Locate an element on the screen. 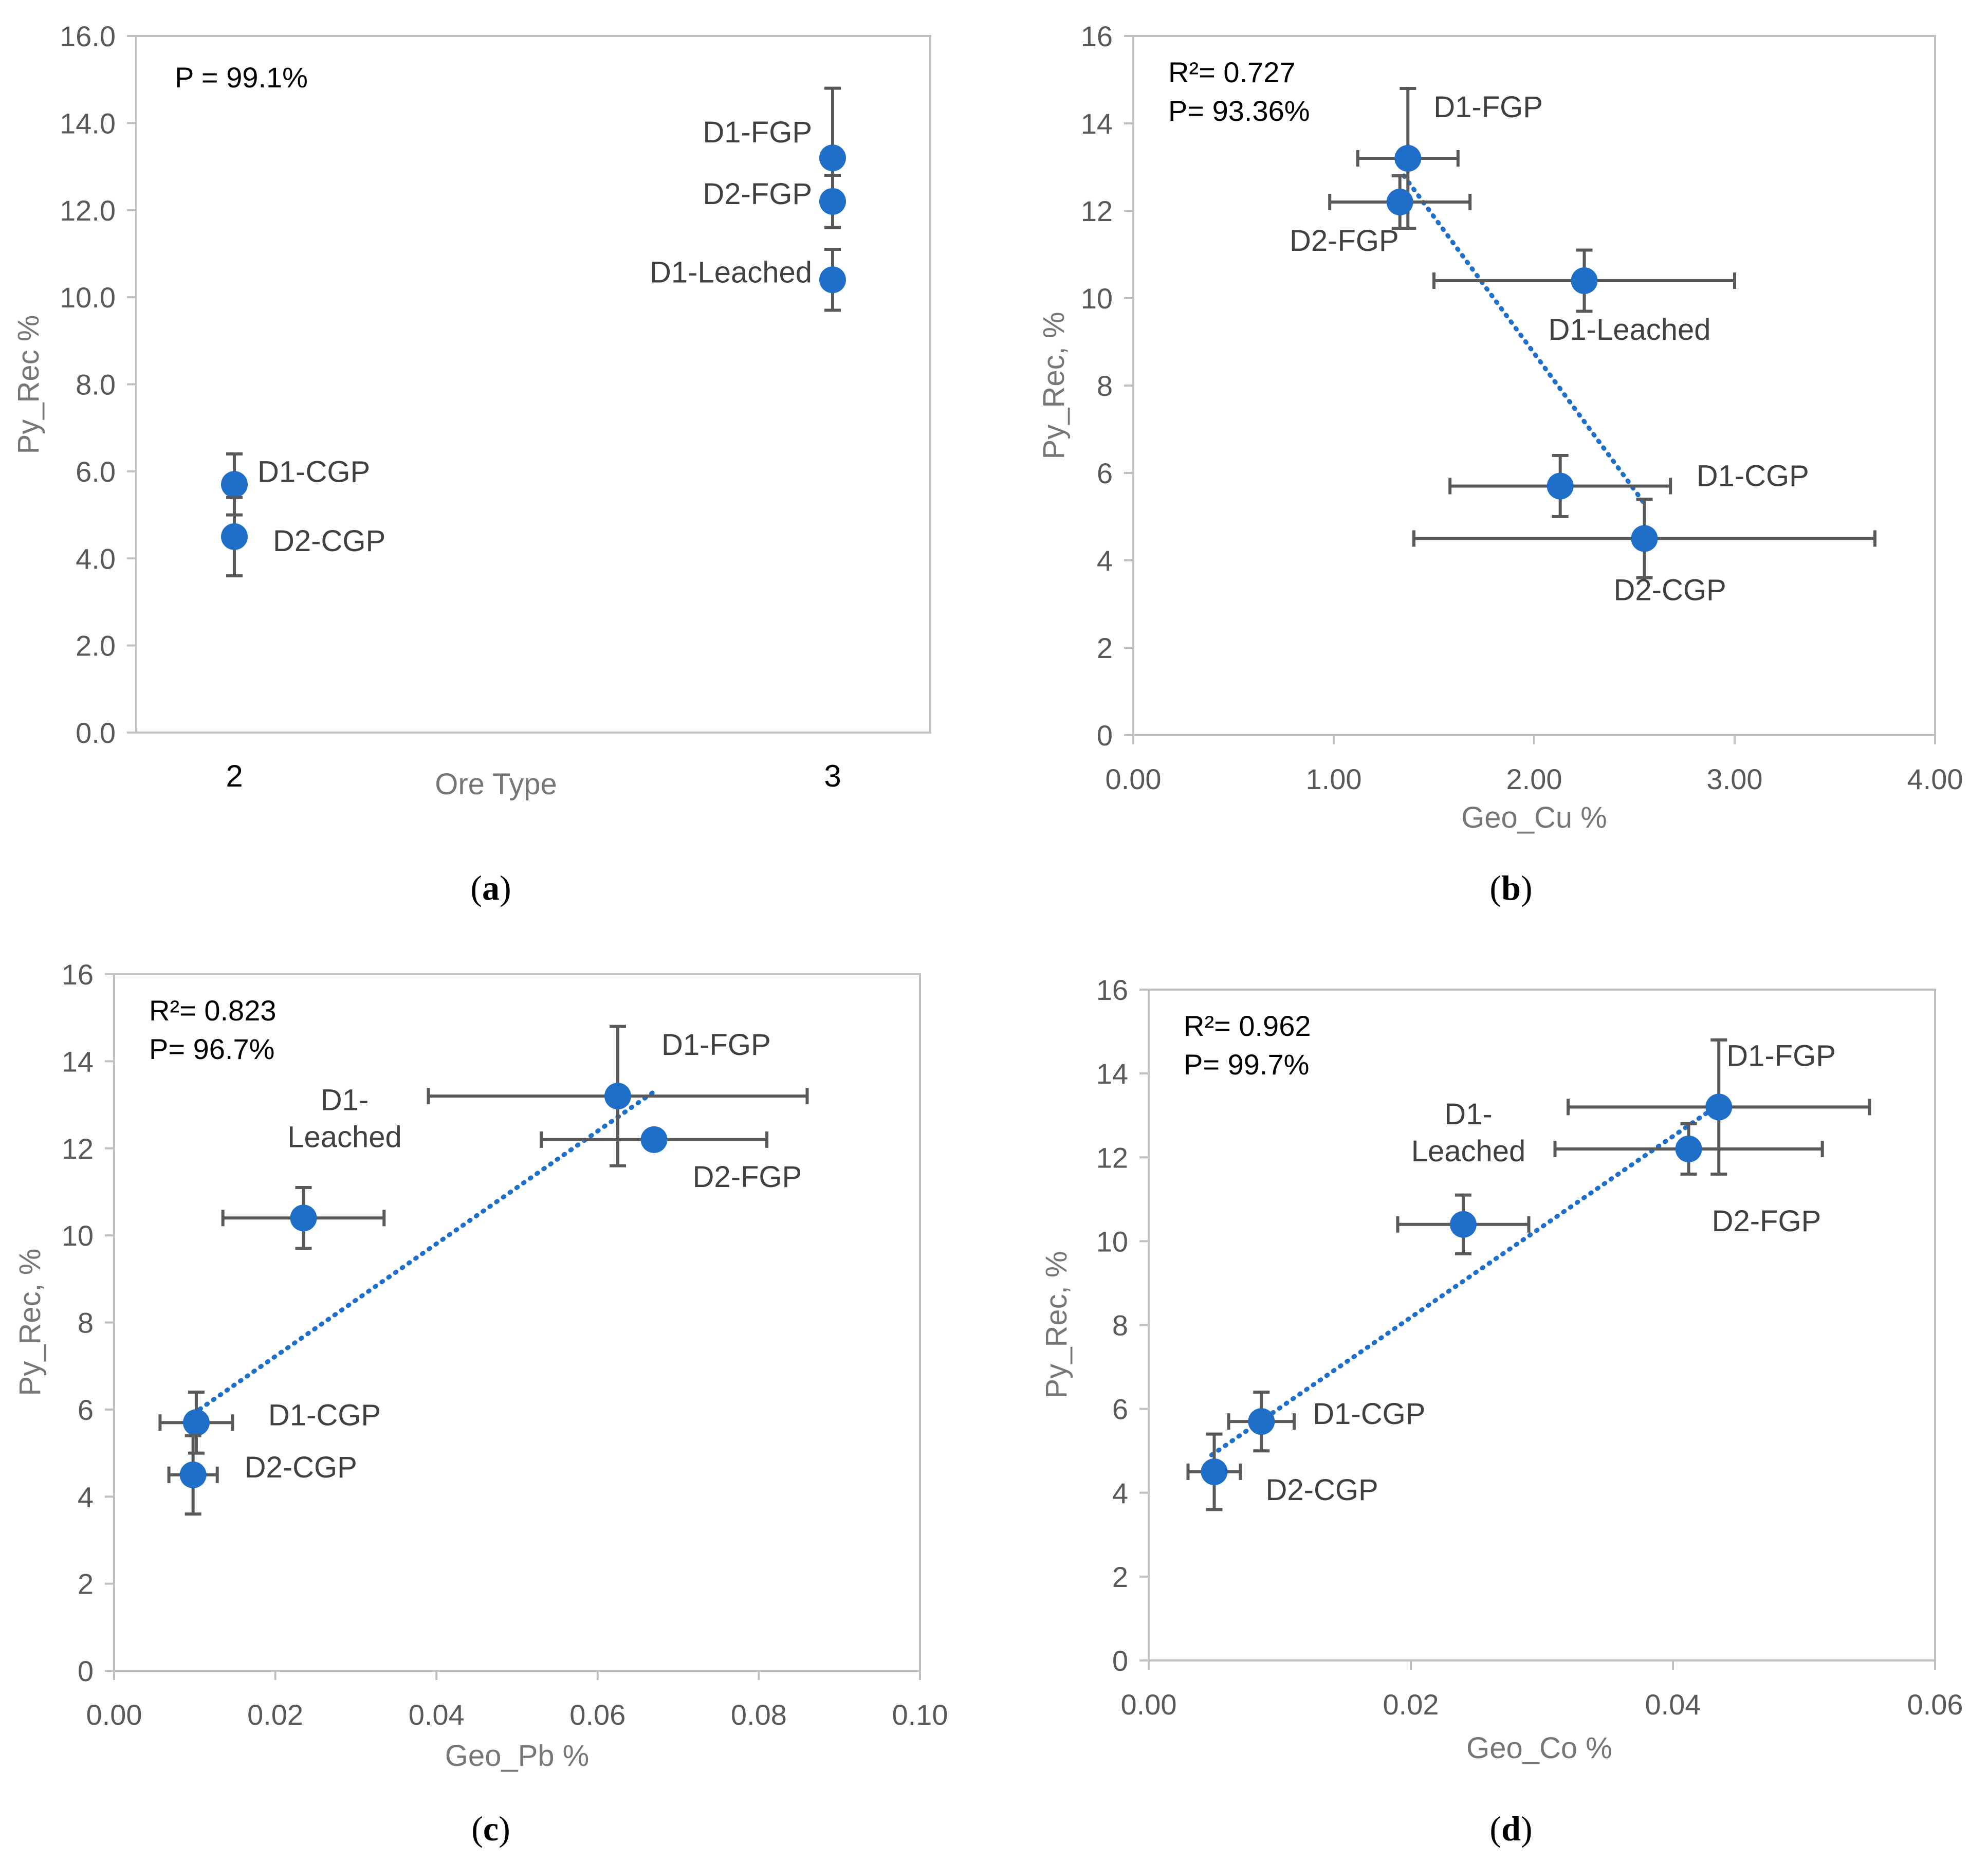 This screenshot has width=1988, height=1862. y-tick-label: 4.0 is located at coordinates (96, 558).